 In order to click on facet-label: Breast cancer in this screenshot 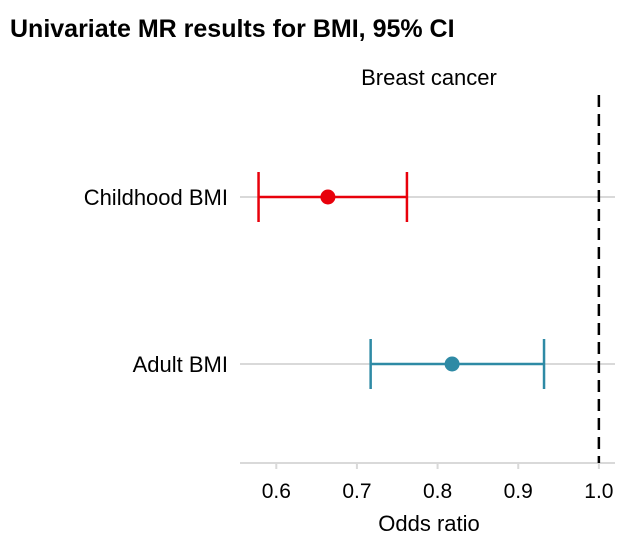, I will do `click(429, 77)`.